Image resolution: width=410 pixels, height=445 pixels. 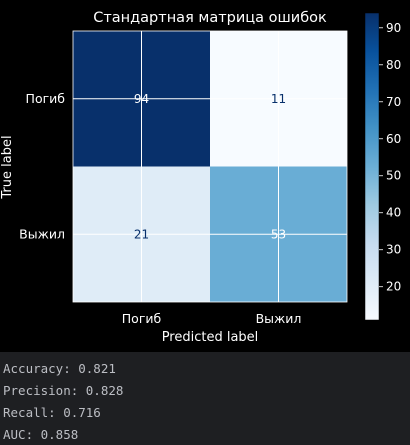 What do you see at coordinates (393, 176) in the screenshot?
I see `colorbar-tick-label: 50` at bounding box center [393, 176].